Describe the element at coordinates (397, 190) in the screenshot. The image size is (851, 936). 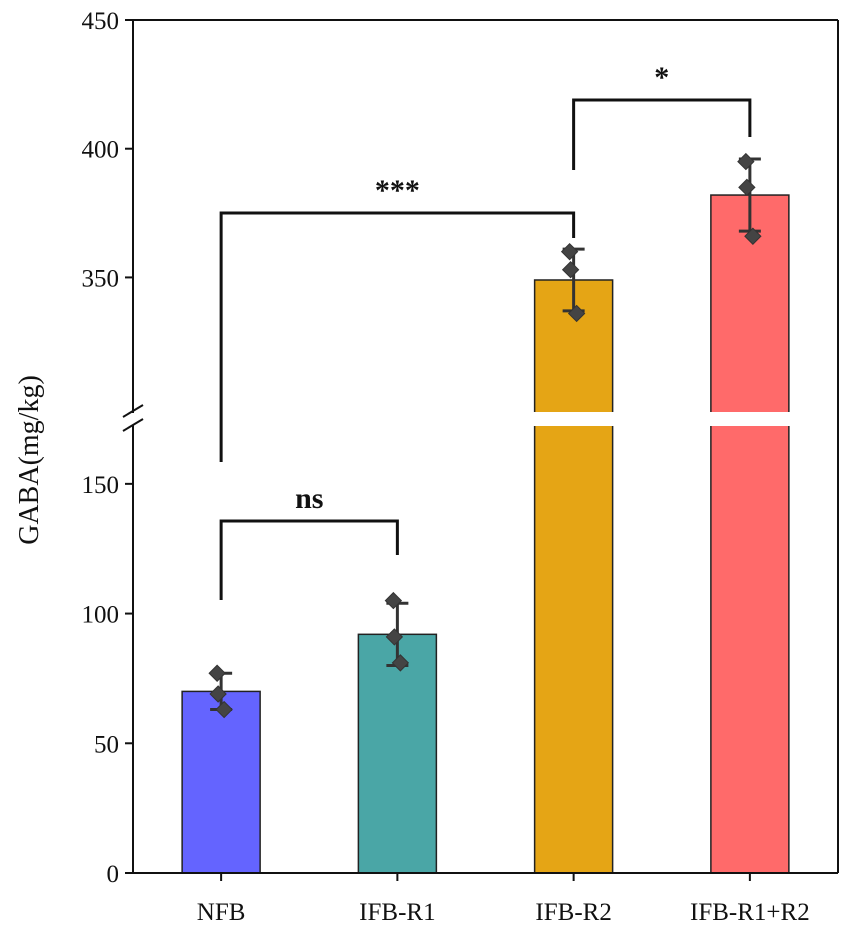
I see `significance-label: ***` at that location.